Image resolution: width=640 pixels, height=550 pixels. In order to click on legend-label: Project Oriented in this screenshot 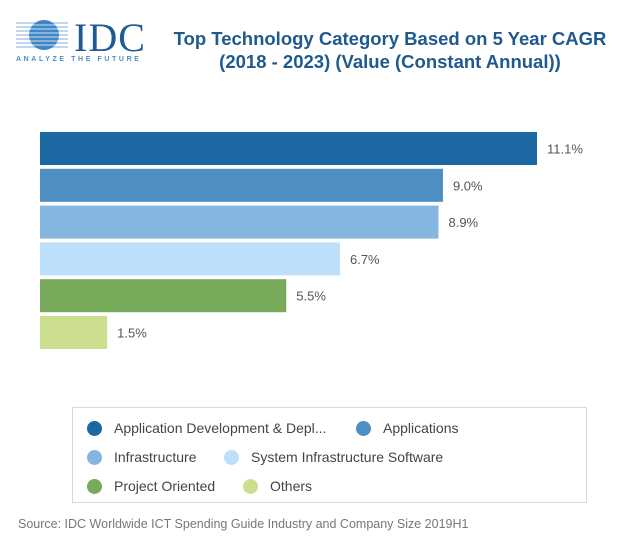, I will do `click(165, 486)`.